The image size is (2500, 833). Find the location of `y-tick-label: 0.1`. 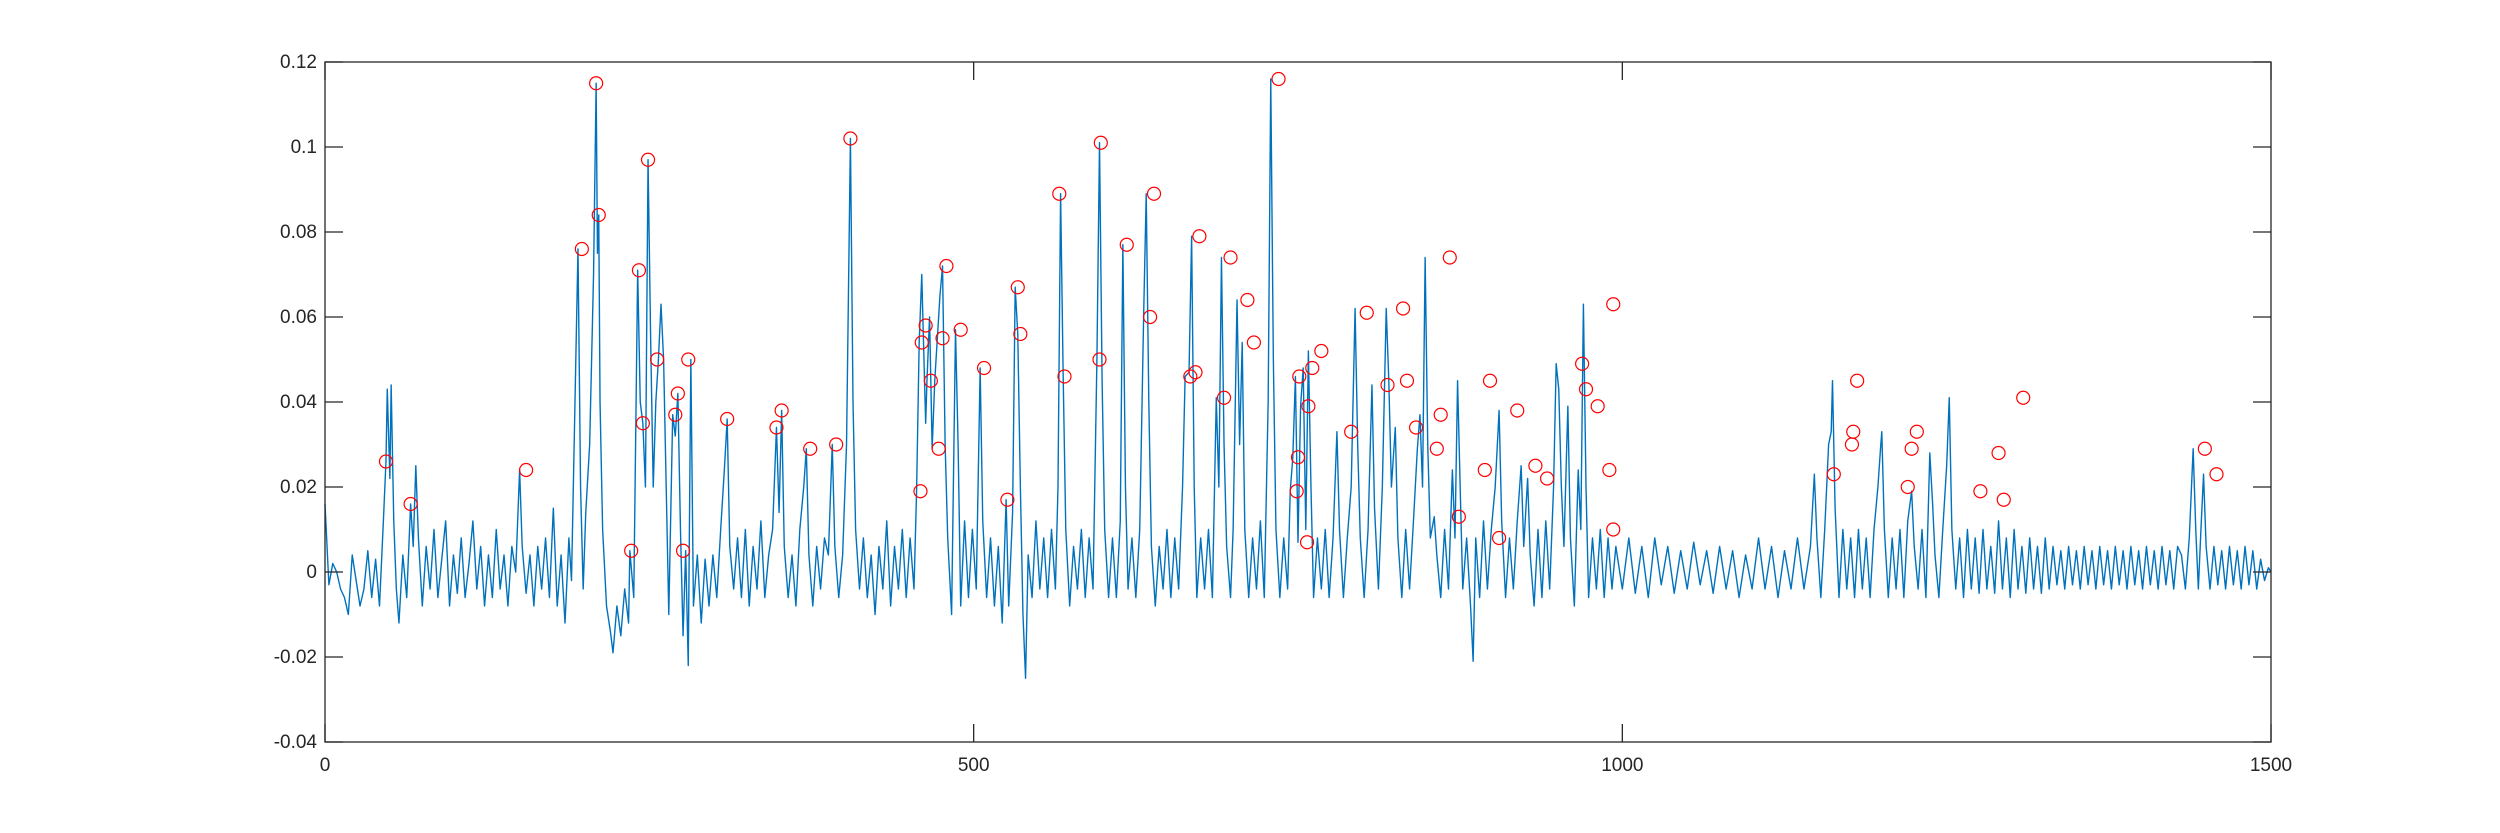

y-tick-label: 0.1 is located at coordinates (304, 147).